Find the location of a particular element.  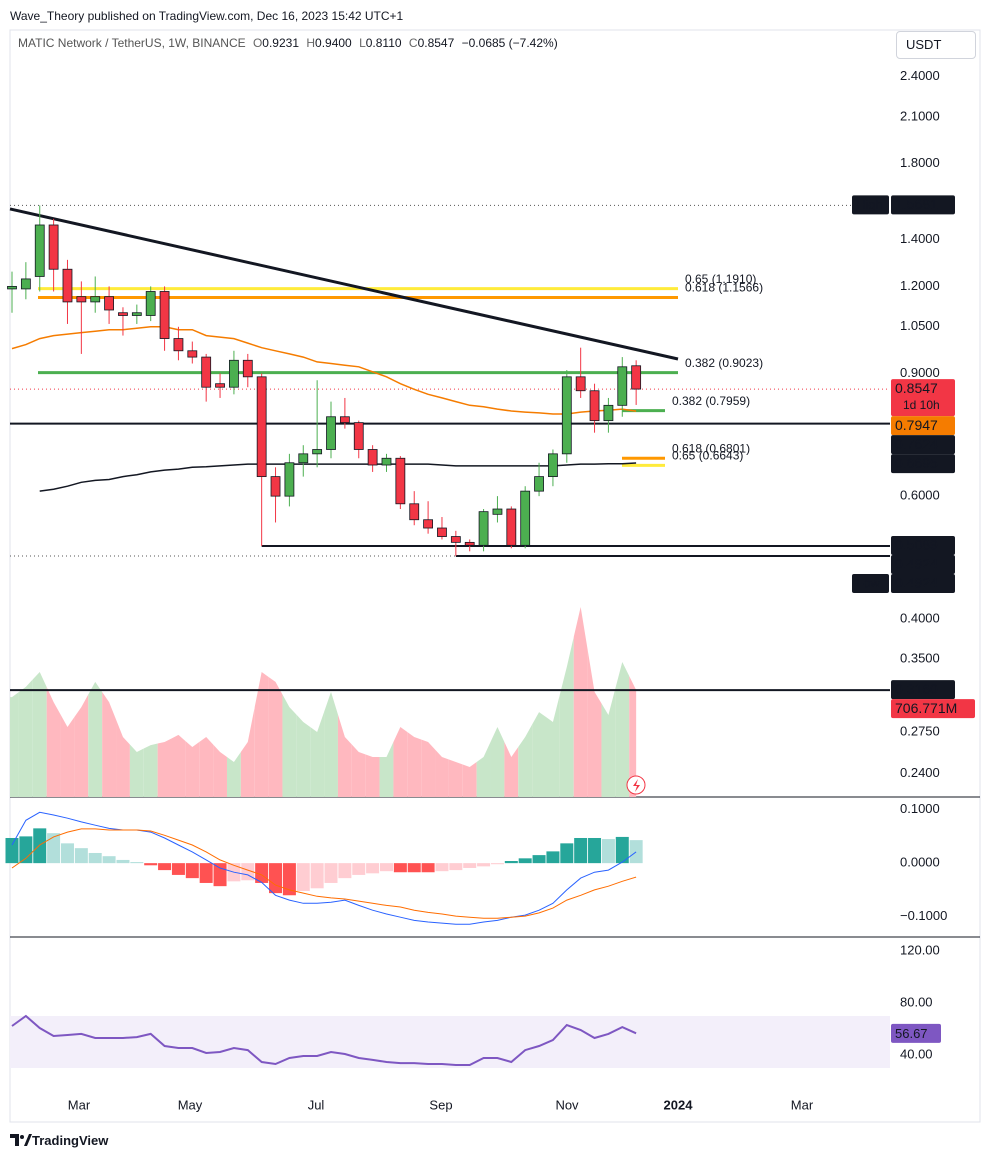

rsi-band is located at coordinates (450, 1042).